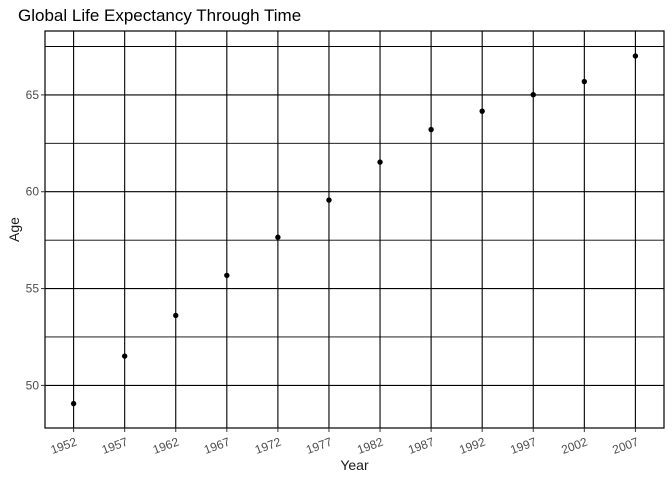  What do you see at coordinates (370, 446) in the screenshot?
I see `x-tick-label: 1982` at bounding box center [370, 446].